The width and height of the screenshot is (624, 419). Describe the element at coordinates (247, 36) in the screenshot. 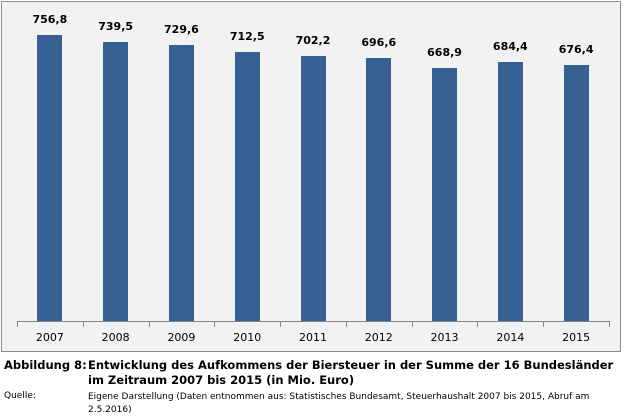

I see `data-label: 712,5` at that location.